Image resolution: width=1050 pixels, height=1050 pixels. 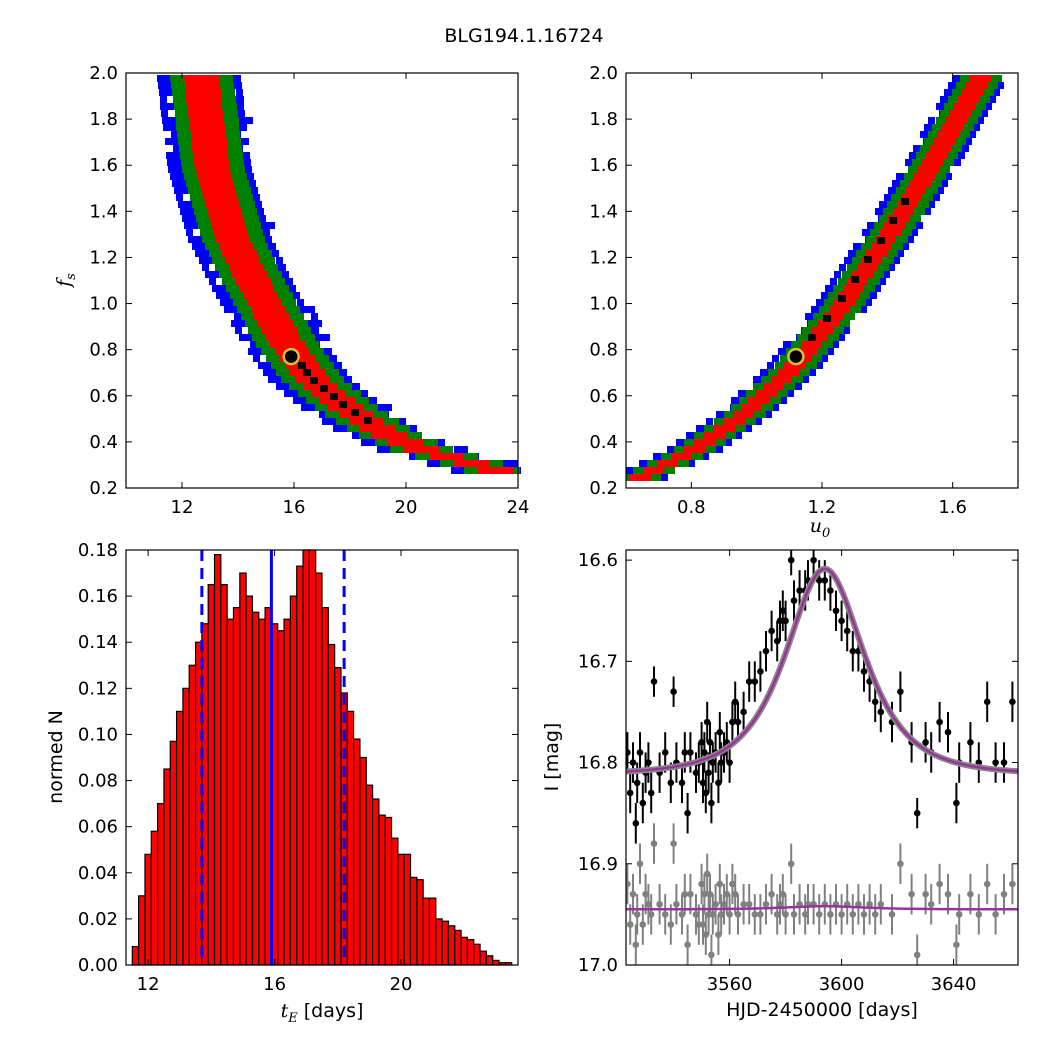 What do you see at coordinates (821, 894) in the screenshot?
I see `residual-points` at bounding box center [821, 894].